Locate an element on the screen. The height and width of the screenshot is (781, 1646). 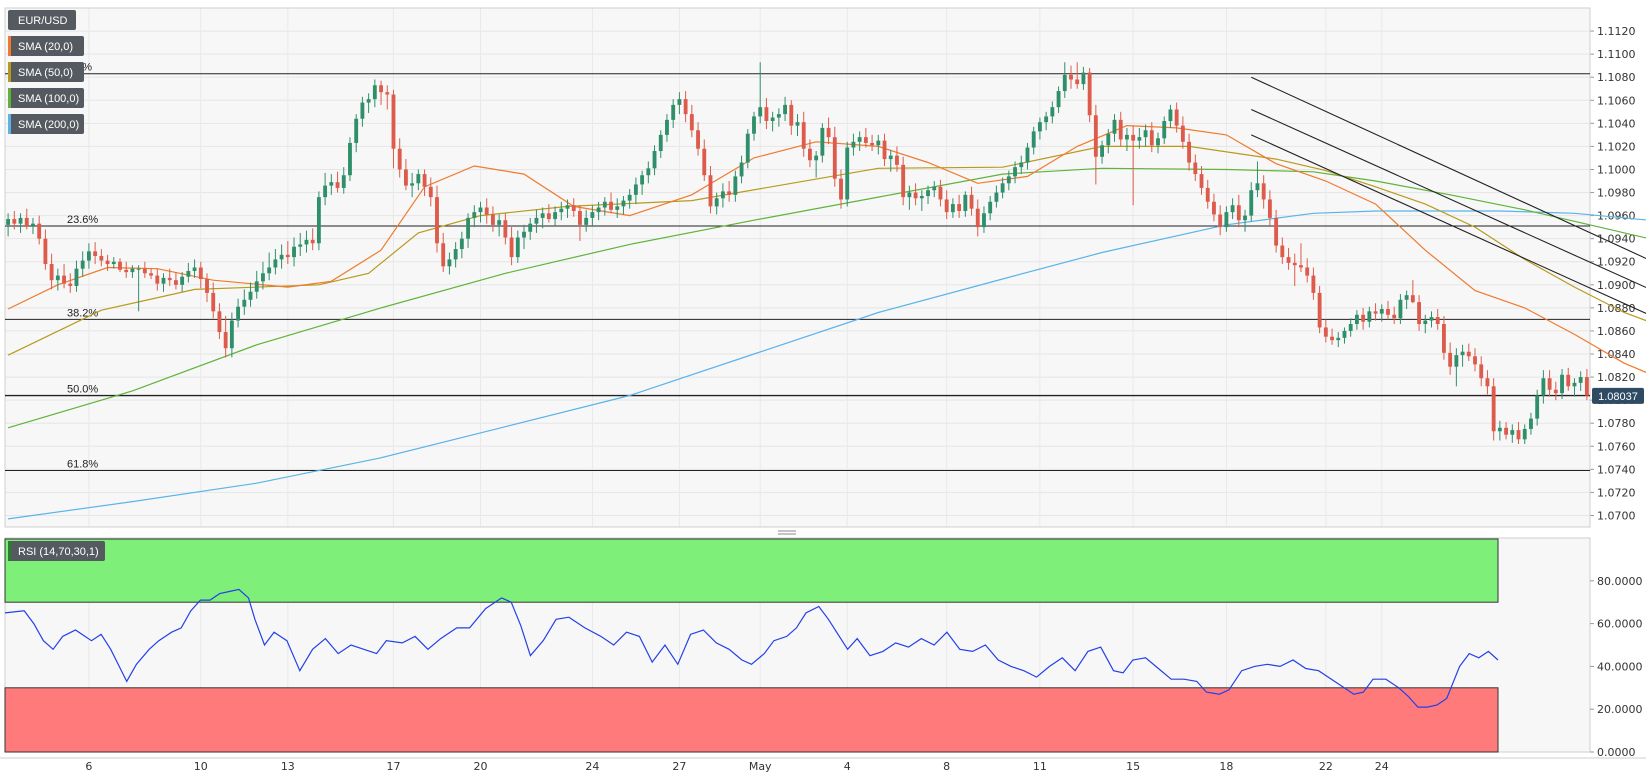
legend-sma-0-bg is located at coordinates (46, 46).